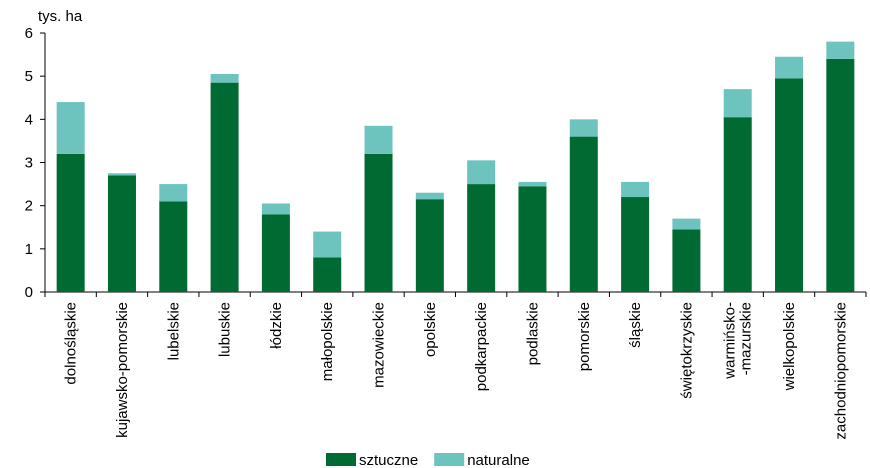 The width and height of the screenshot is (870, 468). I want to click on legend-label: sztuczne, so click(388, 460).